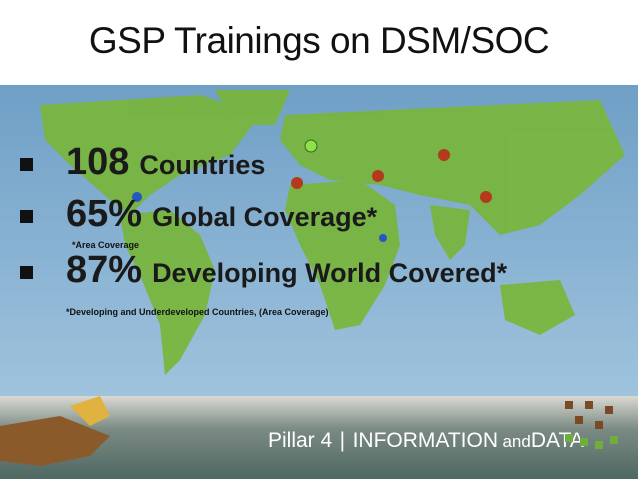 Image resolution: width=638 pixels, height=479 pixels. What do you see at coordinates (104, 270) in the screenshot?
I see `bullet-figure: 87%` at bounding box center [104, 270].